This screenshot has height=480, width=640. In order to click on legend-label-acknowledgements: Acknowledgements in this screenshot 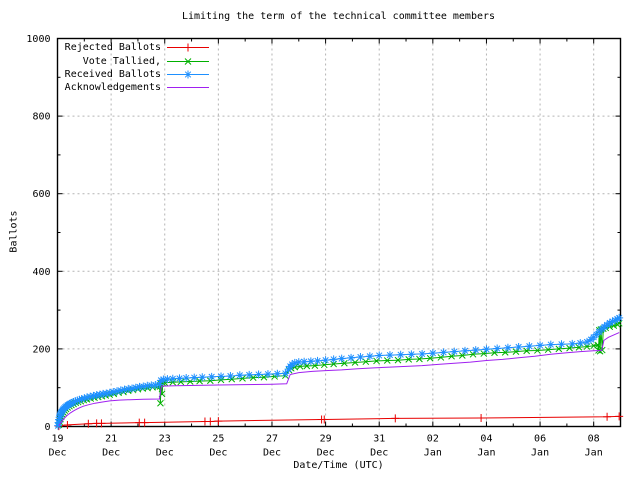, I will do `click(112, 88)`.